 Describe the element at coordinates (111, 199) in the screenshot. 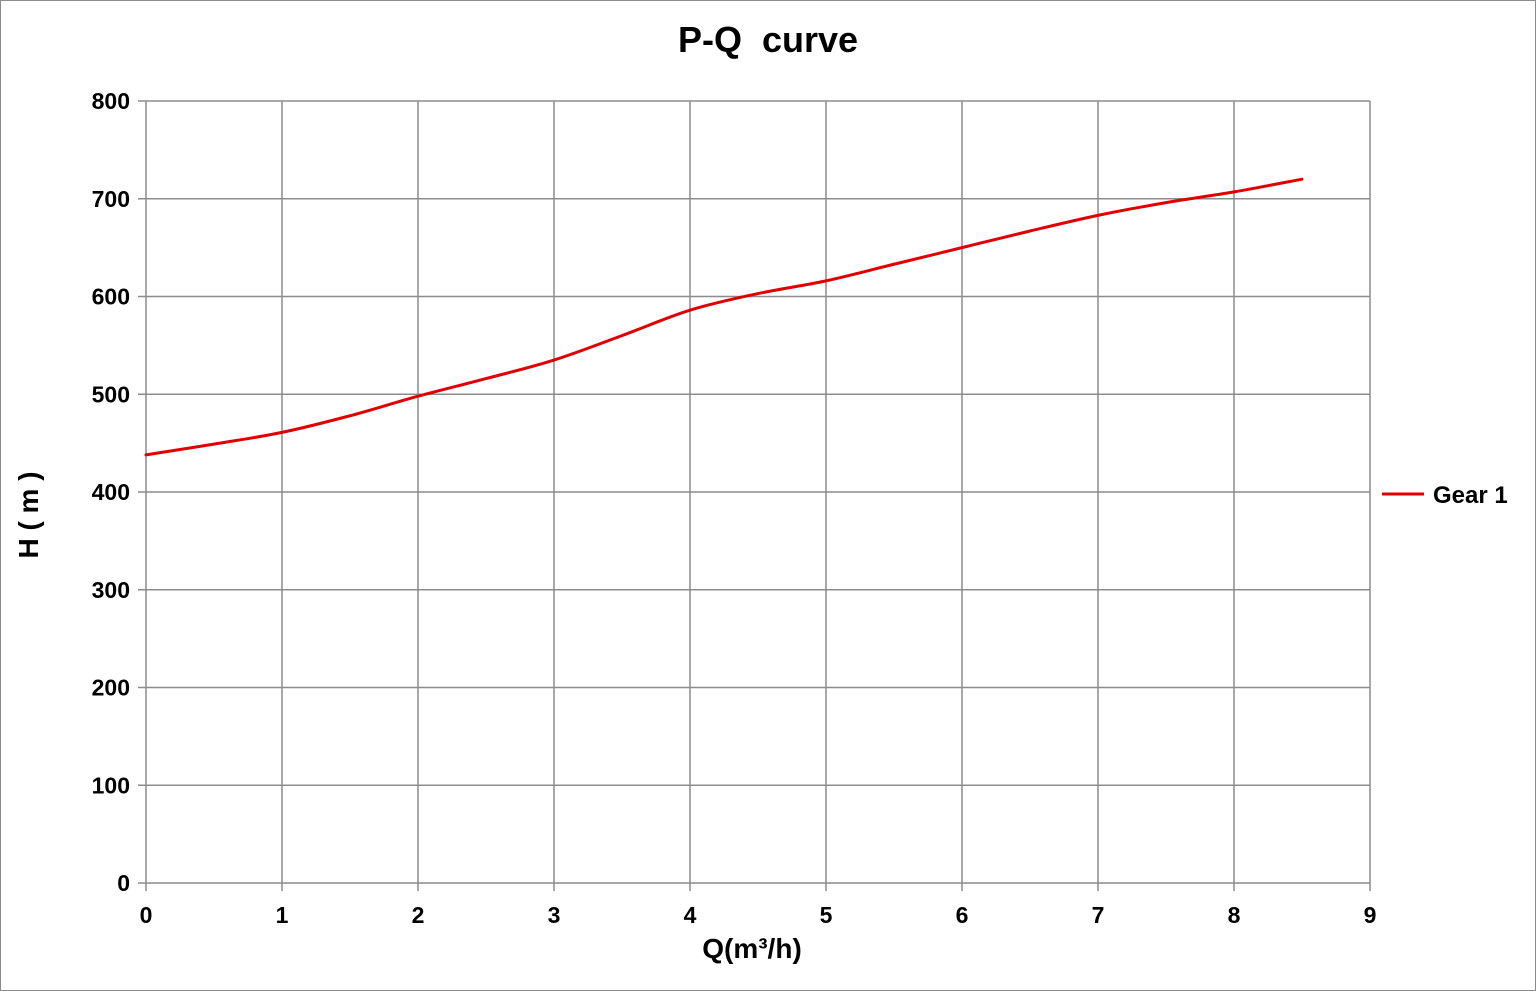

I see `y-tick-label: 700` at that location.